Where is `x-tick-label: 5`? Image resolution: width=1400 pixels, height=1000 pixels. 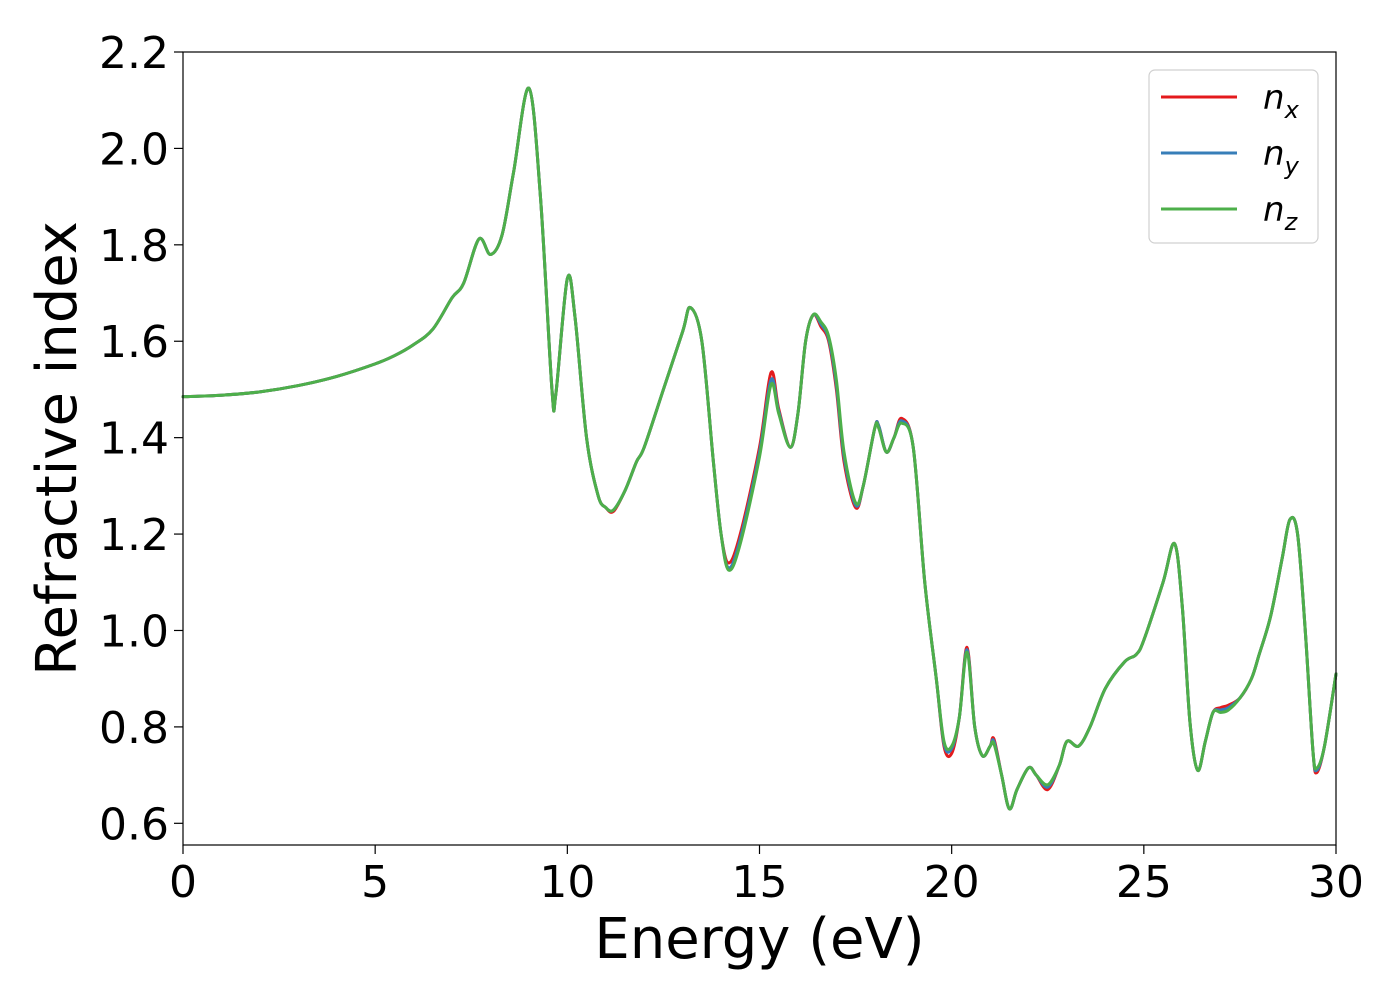 x-tick-label: 5 is located at coordinates (375, 882).